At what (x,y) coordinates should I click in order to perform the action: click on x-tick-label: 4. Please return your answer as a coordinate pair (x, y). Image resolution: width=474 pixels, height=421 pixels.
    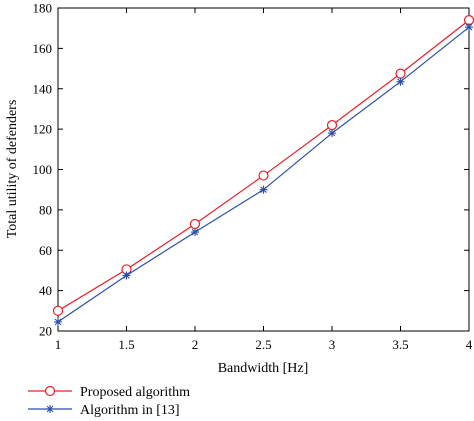
    Looking at the image, I should click on (469, 344).